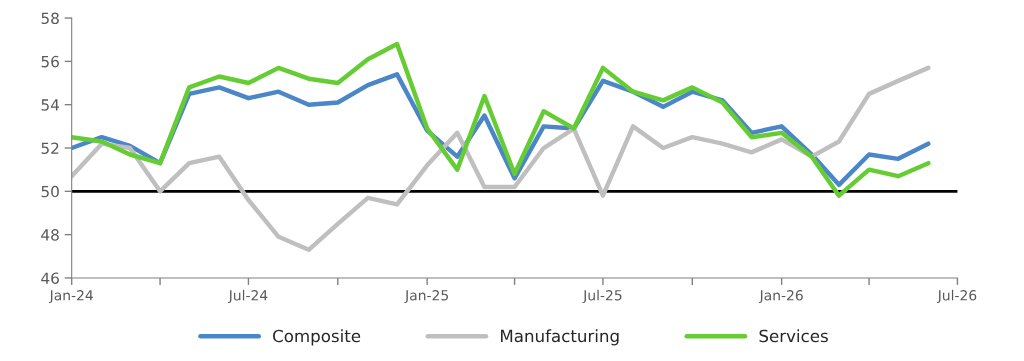 This screenshot has width=1024, height=361. What do you see at coordinates (793, 336) in the screenshot?
I see `legend-label: Services` at bounding box center [793, 336].